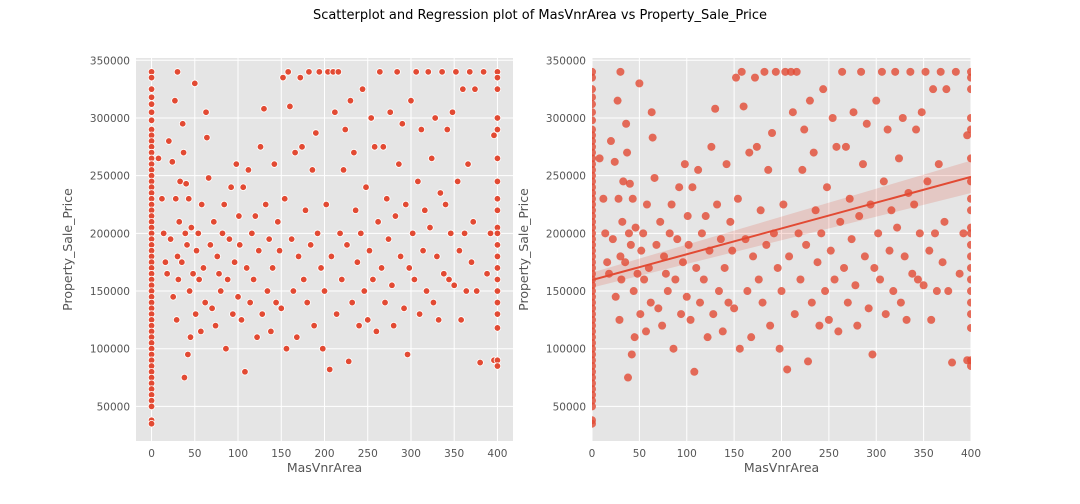 This screenshot has height=504, width=1080. I want to click on regplot-x-tick-label: 400, so click(971, 454).